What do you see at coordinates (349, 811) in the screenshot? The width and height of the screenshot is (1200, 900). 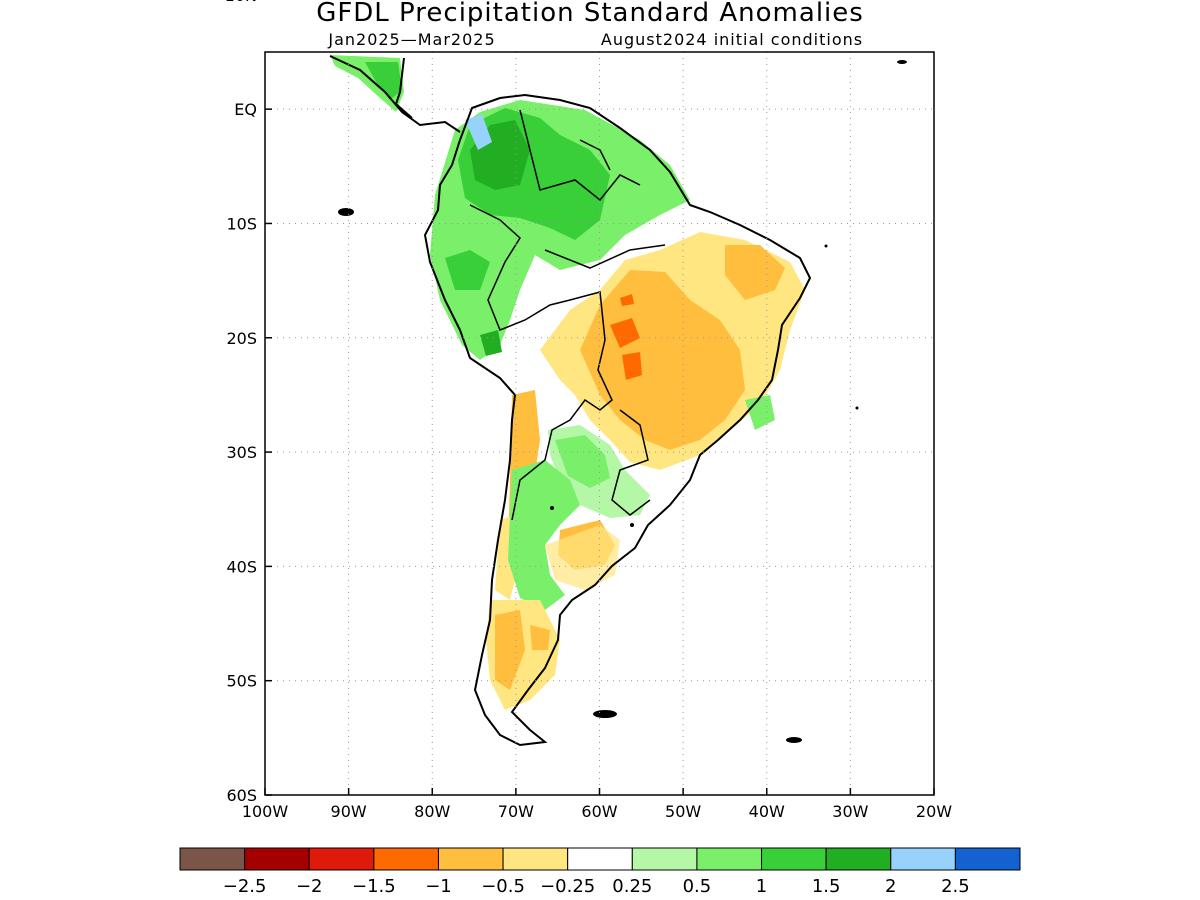 I see `lon-tick-label: 90W` at bounding box center [349, 811].